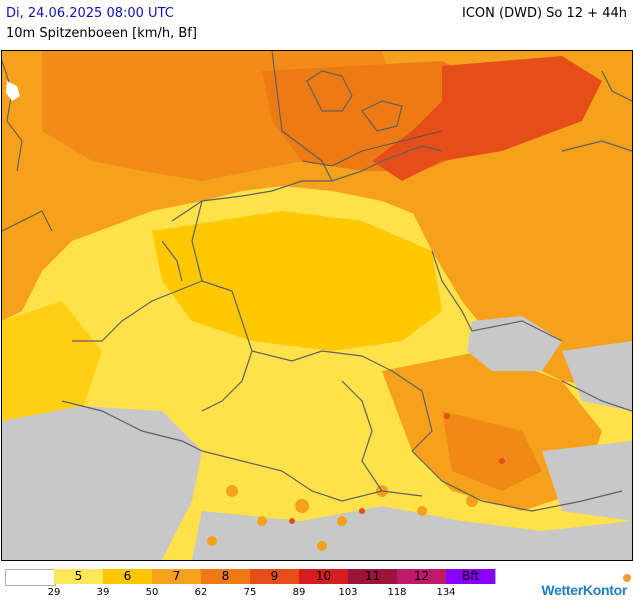 Image resolution: width=633 pixels, height=600 pixels. I want to click on legend-tick-label: 103, so click(348, 592).